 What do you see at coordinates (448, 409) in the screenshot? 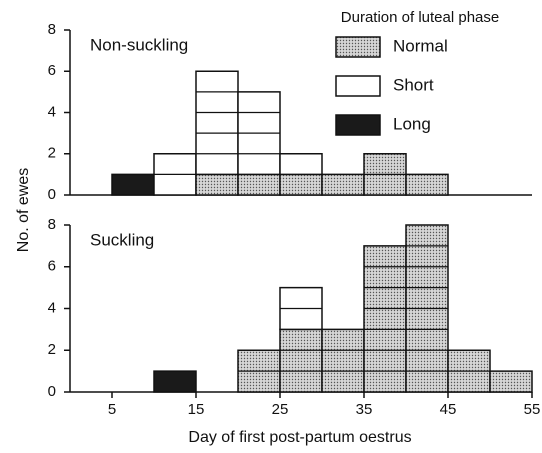
I see `x-tick-label: 45` at bounding box center [448, 409].